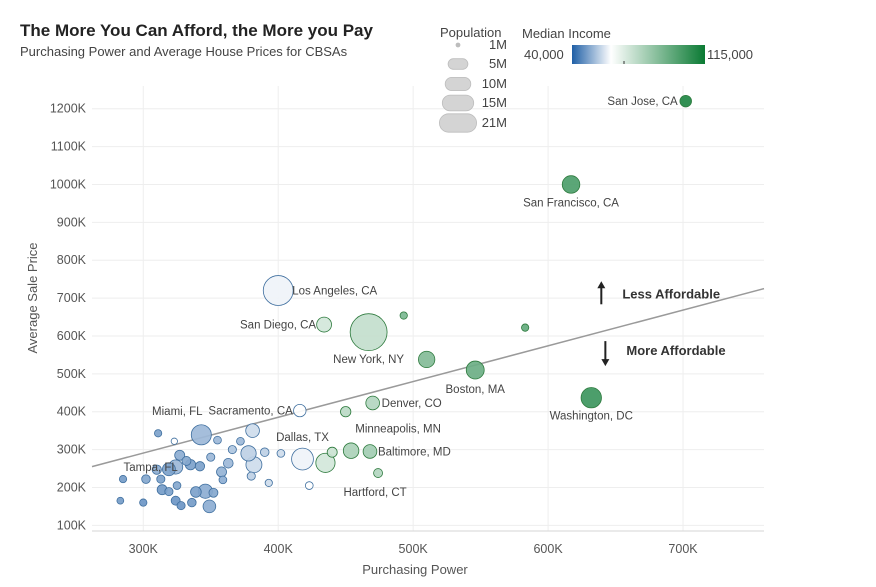 The width and height of the screenshot is (876, 587). Describe the element at coordinates (300, 410) in the screenshot. I see `point-sacramento-ca` at that location.